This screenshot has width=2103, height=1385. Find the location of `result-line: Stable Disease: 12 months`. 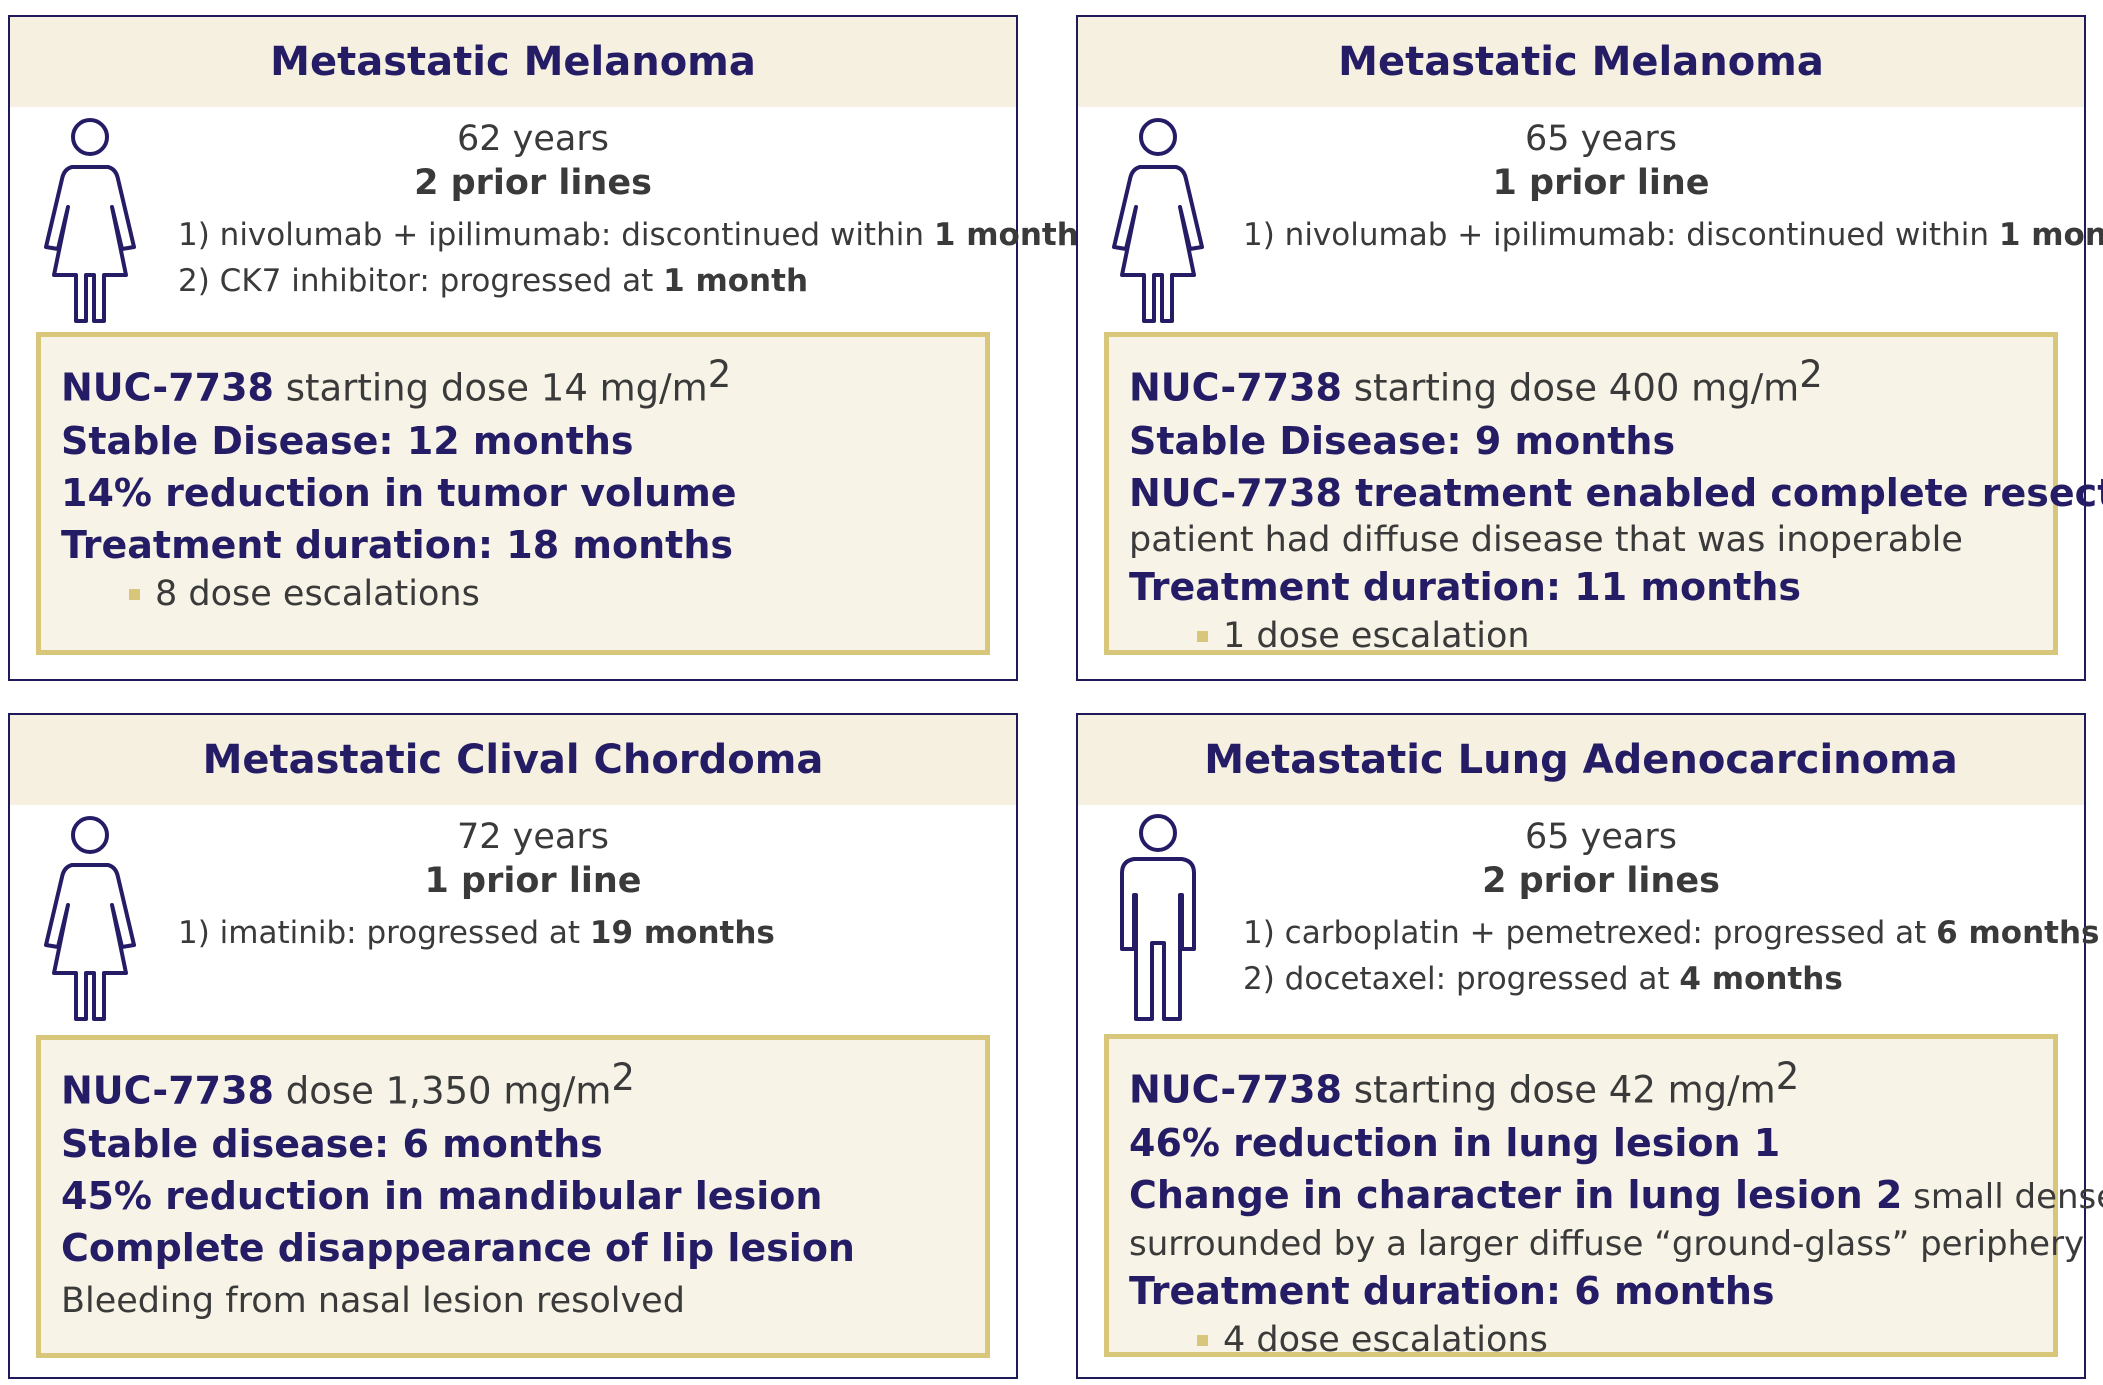

result-line: Stable Disease: 12 months is located at coordinates (347, 440).